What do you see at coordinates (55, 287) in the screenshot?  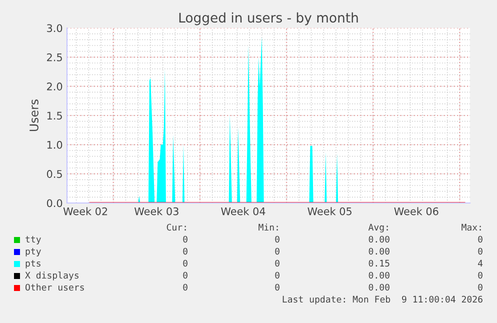 I see `legend-label: Other users` at bounding box center [55, 287].